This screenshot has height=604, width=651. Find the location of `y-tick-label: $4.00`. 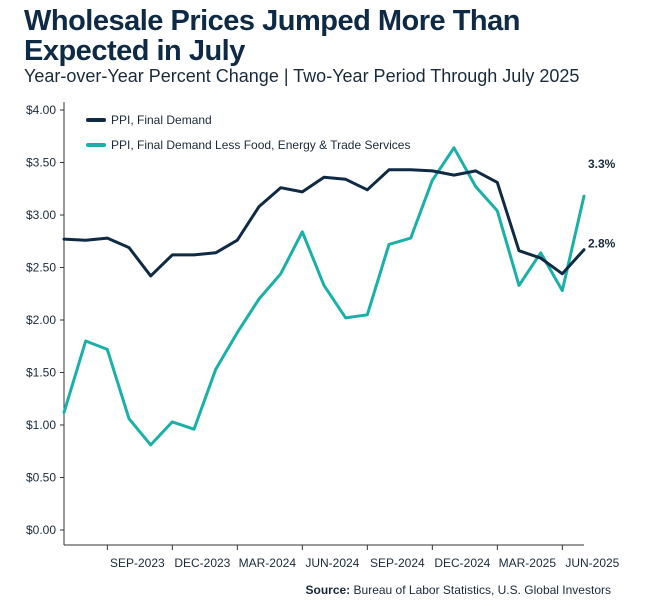

y-tick-label: $4.00 is located at coordinates (41, 110).